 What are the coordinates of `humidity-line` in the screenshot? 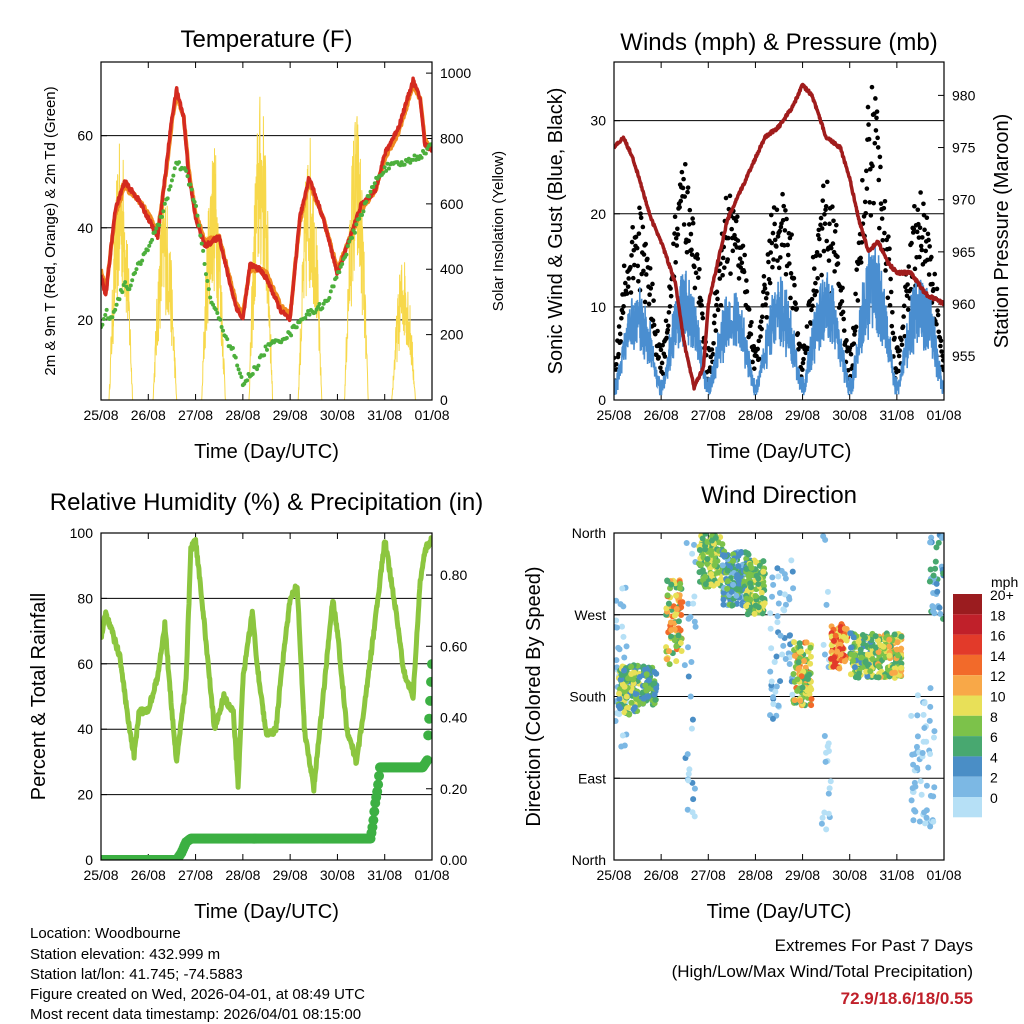 It's located at (266, 664).